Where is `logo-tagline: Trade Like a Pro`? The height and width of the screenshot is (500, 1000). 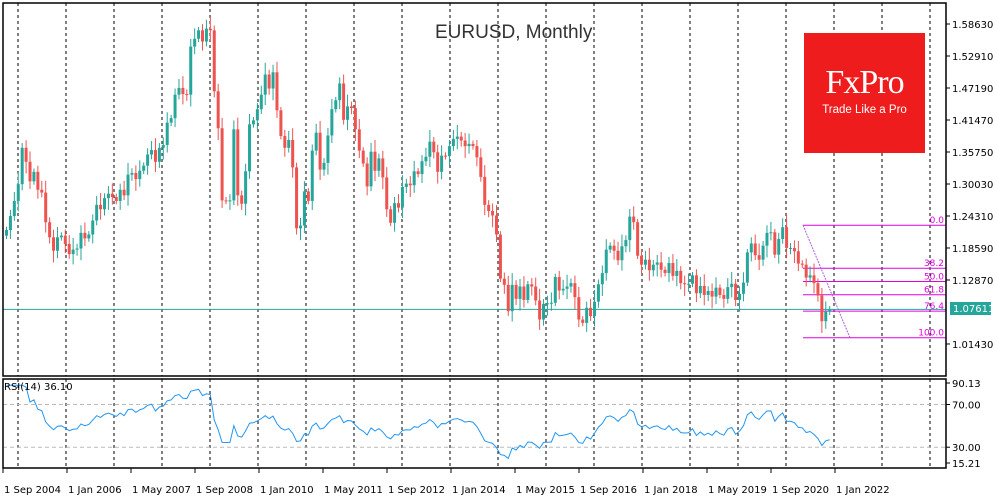 logo-tagline: Trade Like a Pro is located at coordinates (864, 110).